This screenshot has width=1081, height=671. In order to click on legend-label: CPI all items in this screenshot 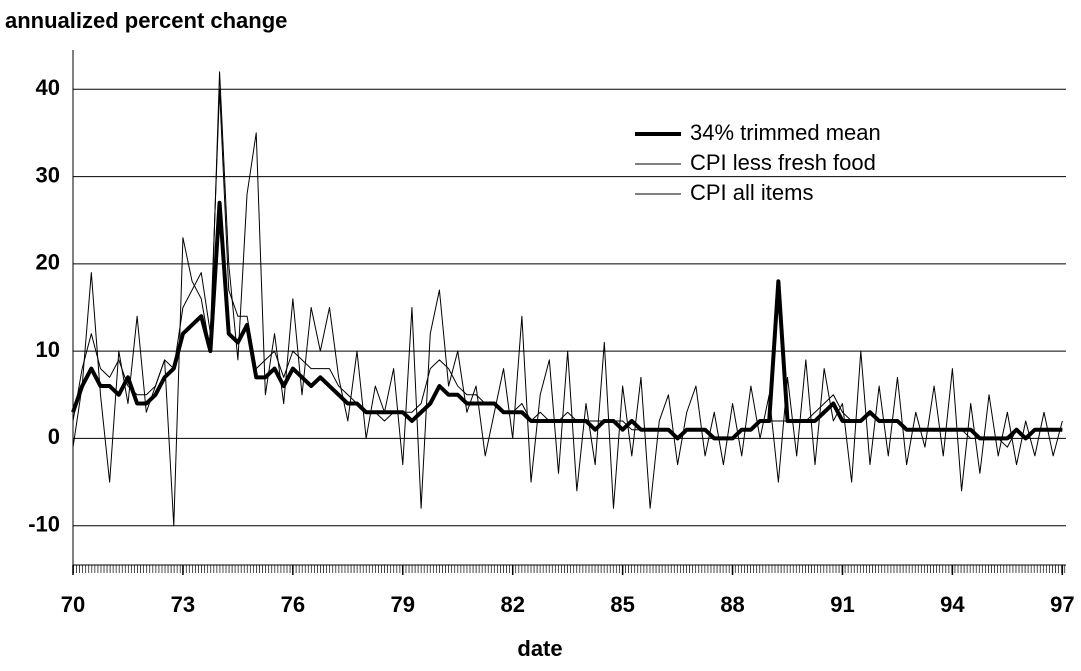, I will do `click(751, 192)`.